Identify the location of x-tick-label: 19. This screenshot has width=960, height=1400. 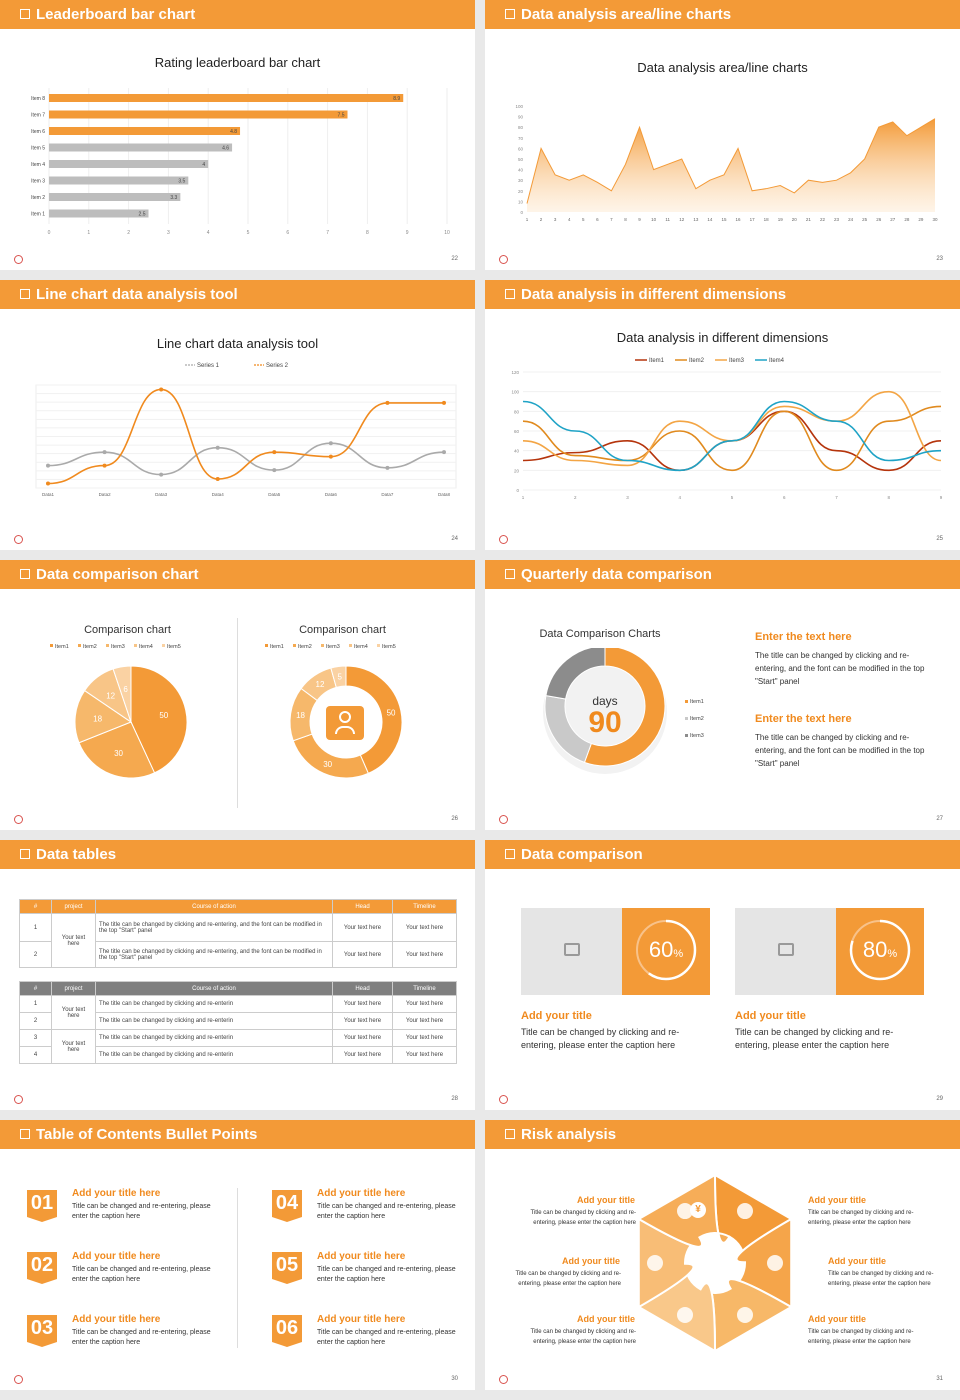
(781, 219).